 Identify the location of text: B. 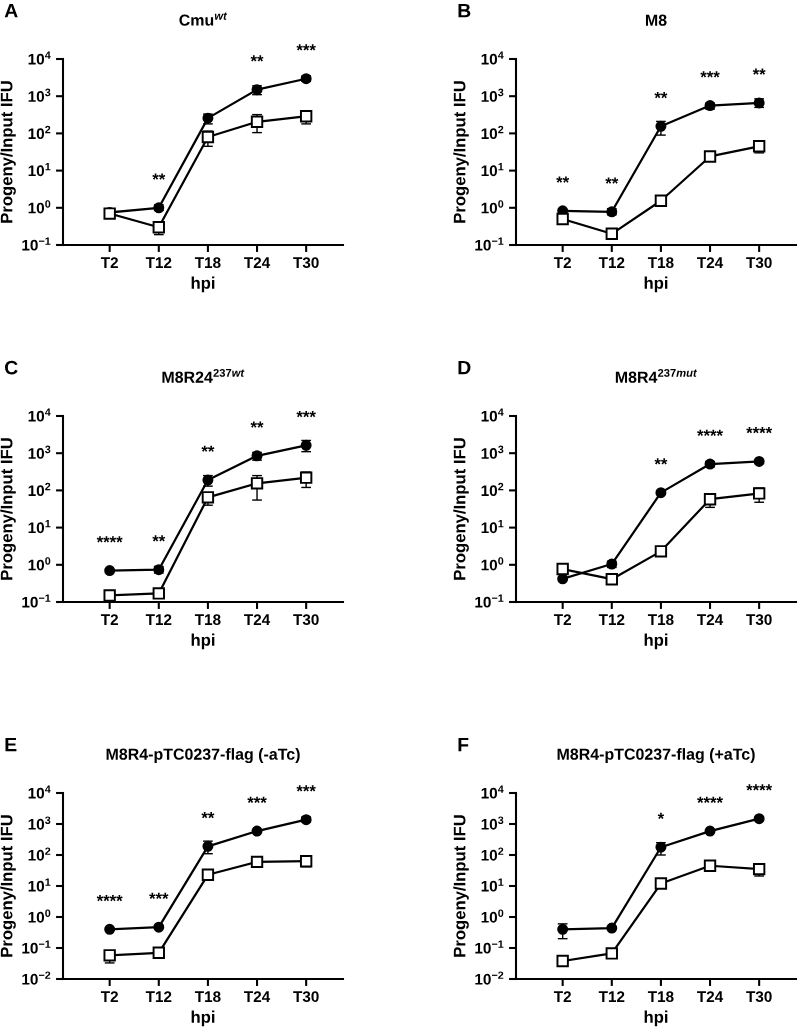
(464, 10).